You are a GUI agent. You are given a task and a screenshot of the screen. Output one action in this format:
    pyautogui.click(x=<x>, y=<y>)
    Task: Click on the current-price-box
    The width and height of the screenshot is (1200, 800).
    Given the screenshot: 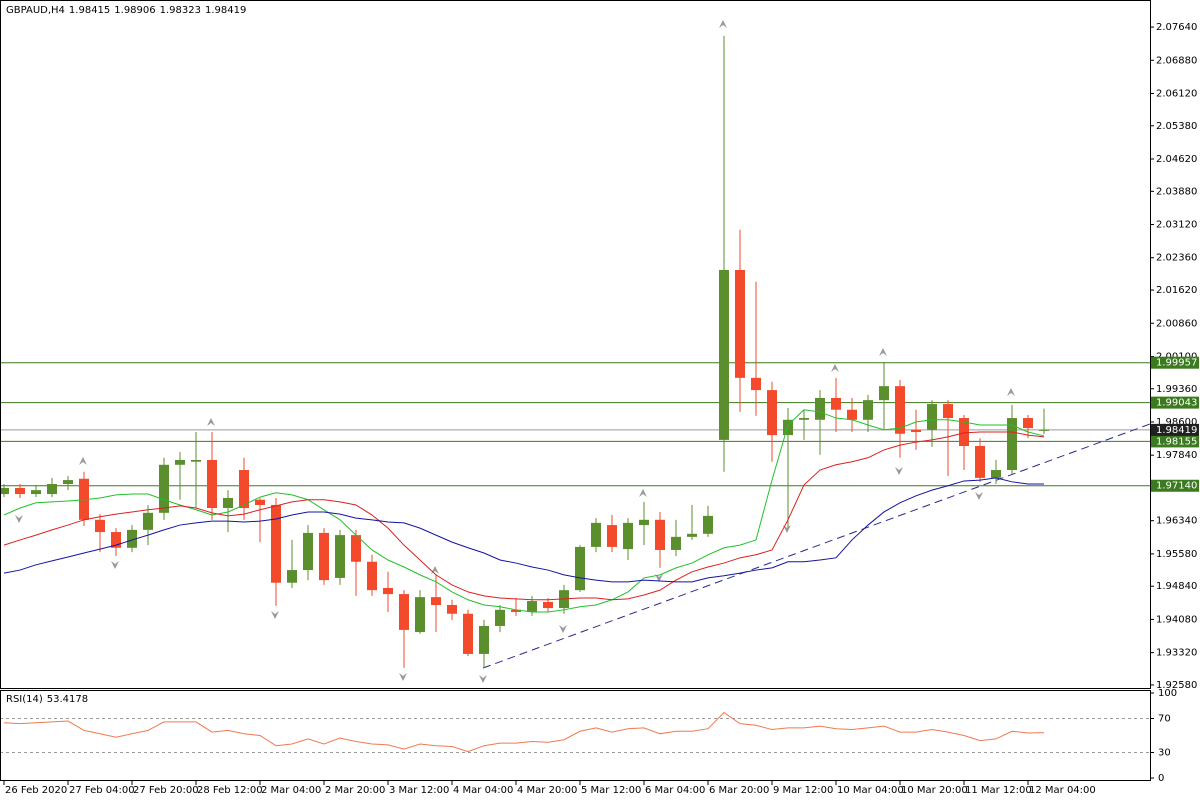 What is the action you would take?
    pyautogui.click(x=1175, y=429)
    